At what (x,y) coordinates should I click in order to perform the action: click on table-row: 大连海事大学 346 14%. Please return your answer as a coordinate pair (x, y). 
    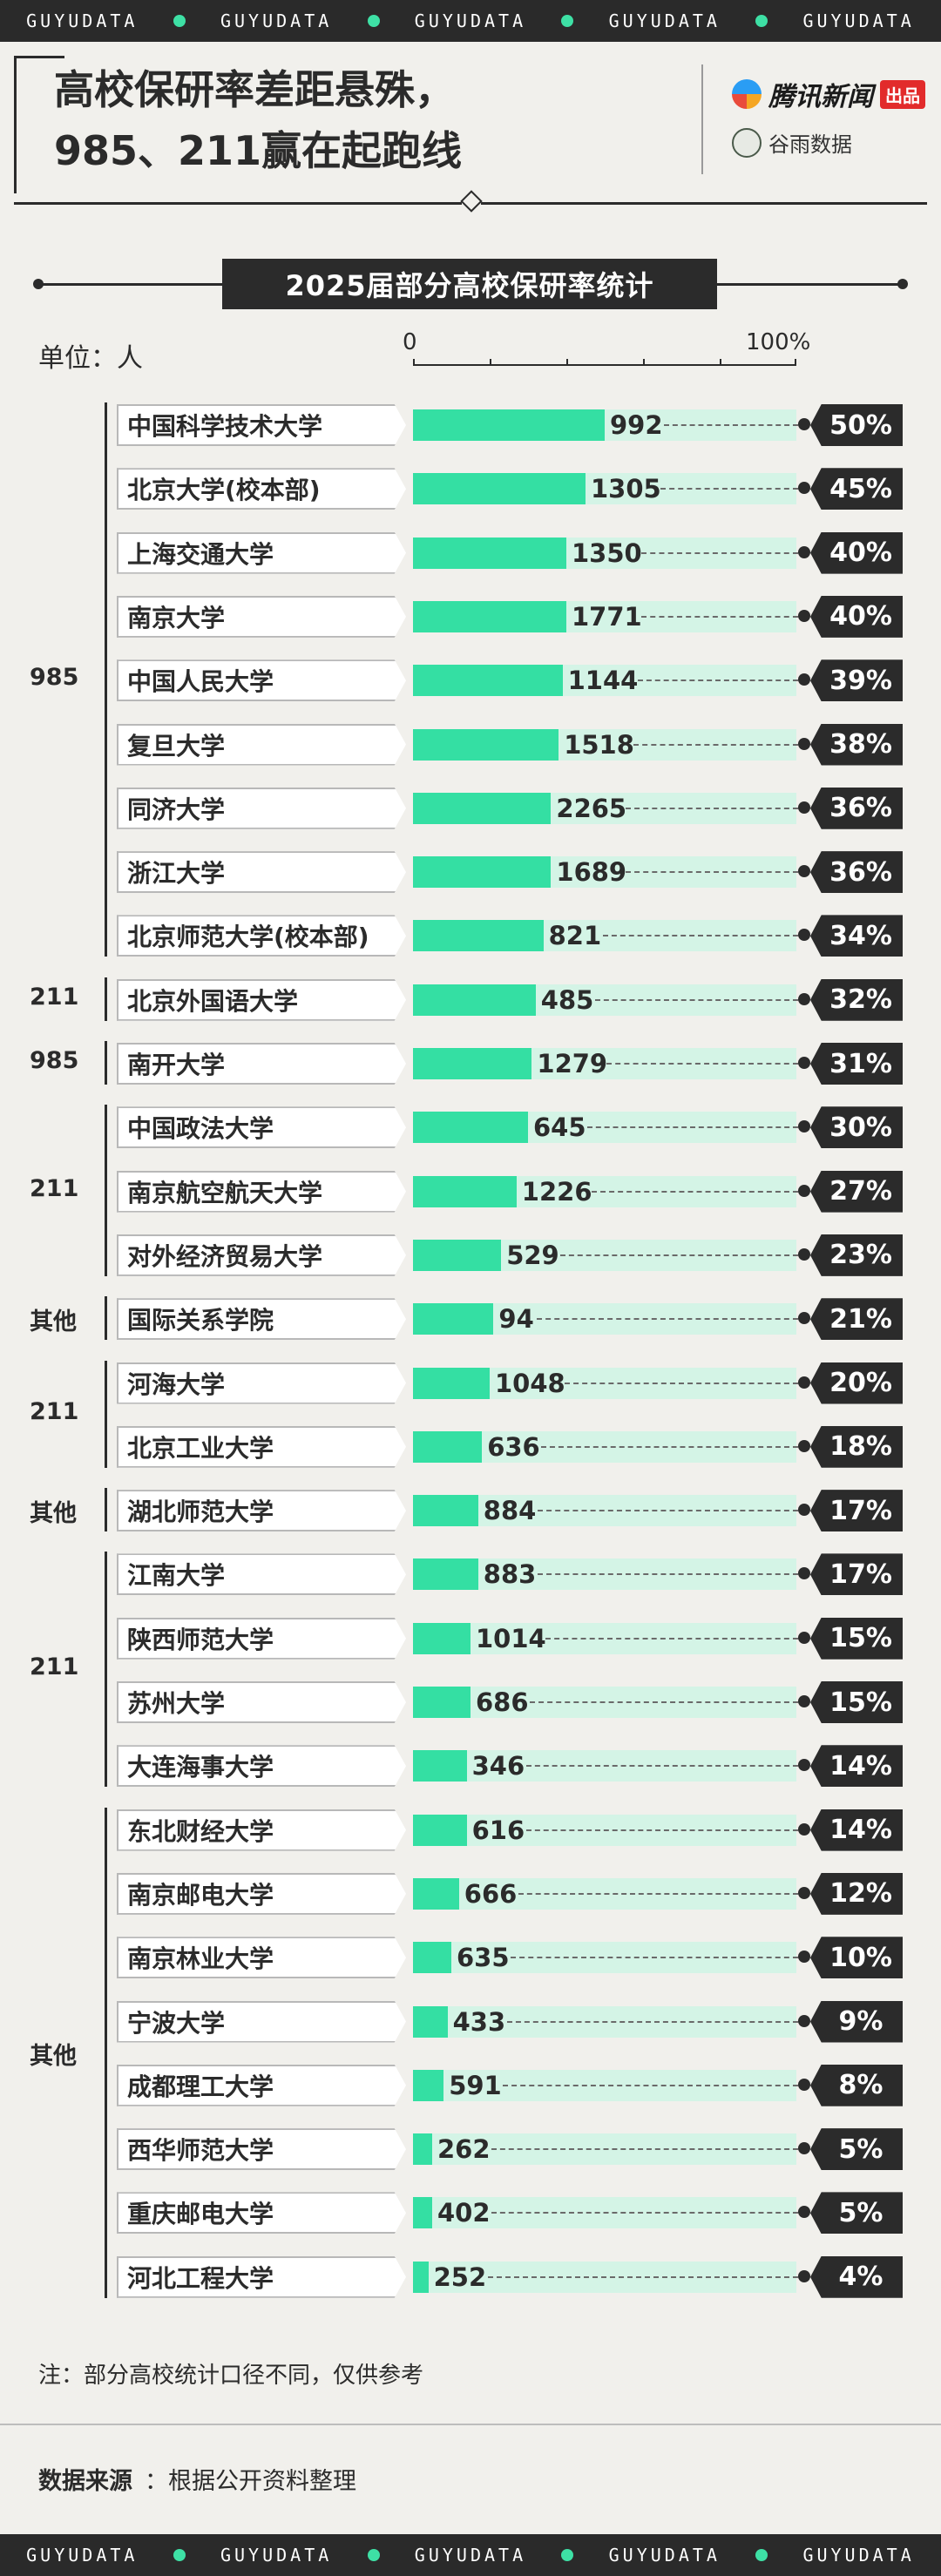
    Looking at the image, I should click on (470, 1764).